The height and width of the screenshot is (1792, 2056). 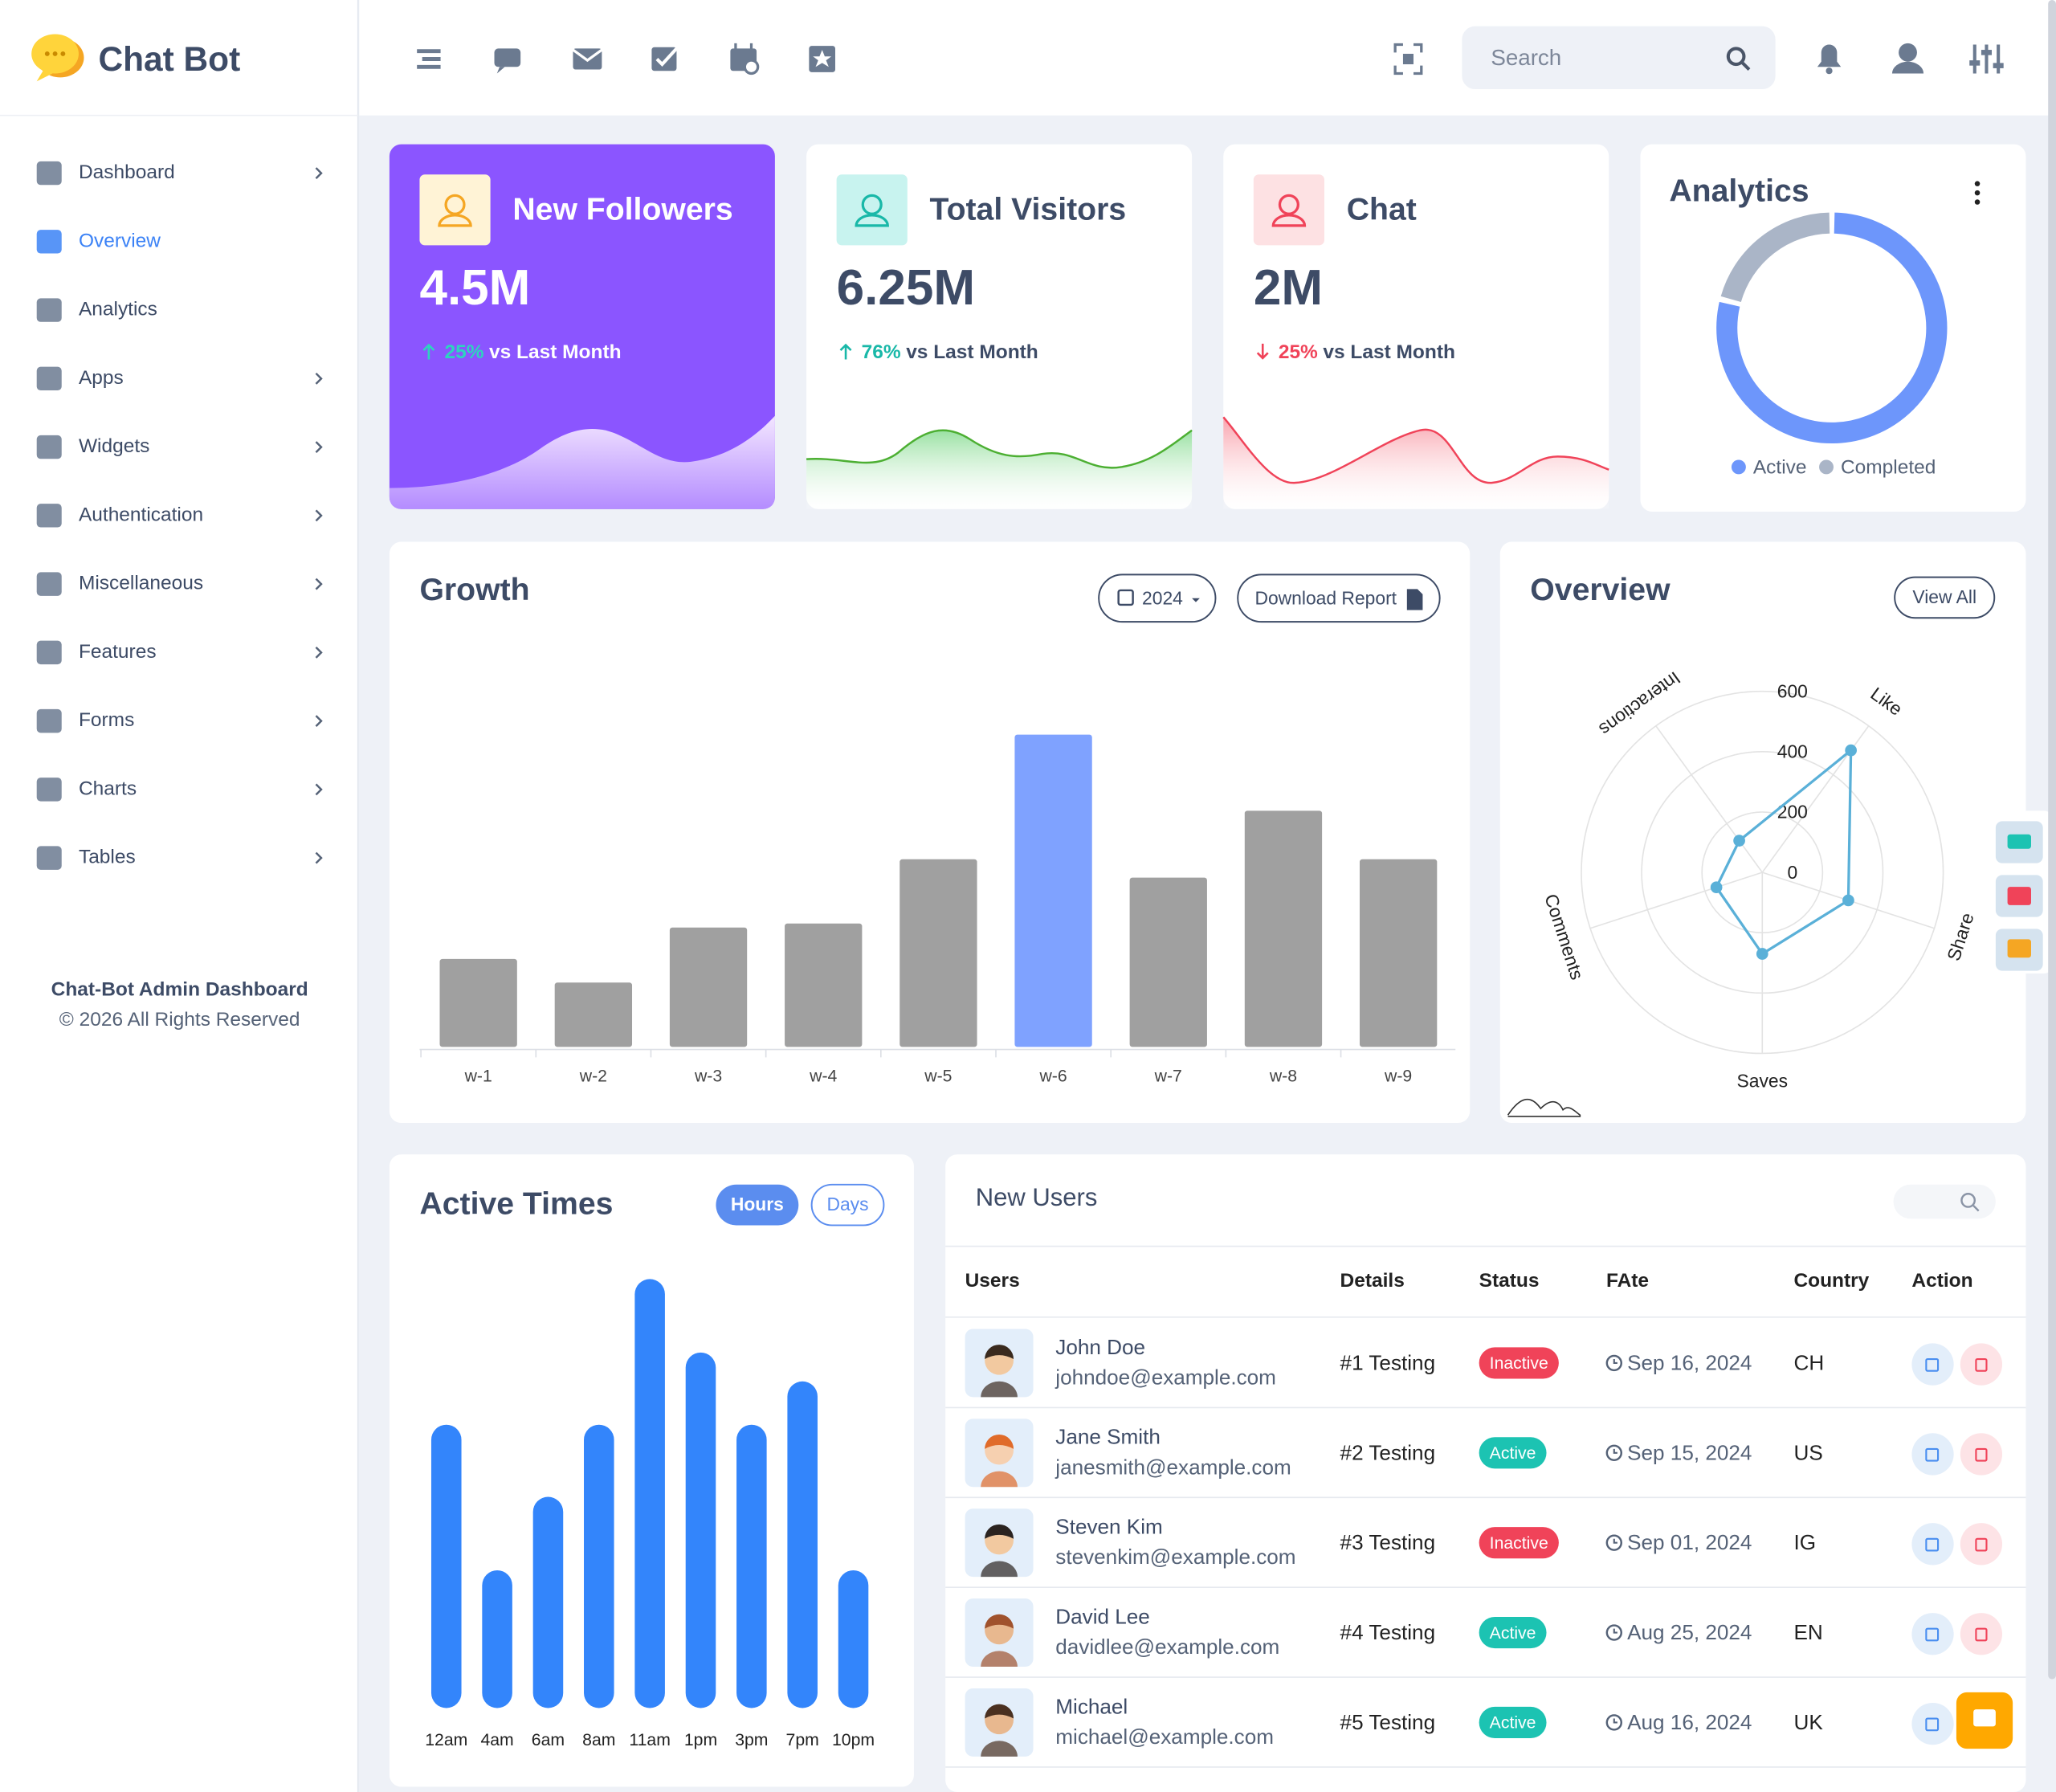 What do you see at coordinates (1388, 1722) in the screenshot?
I see `details: #5 Testing` at bounding box center [1388, 1722].